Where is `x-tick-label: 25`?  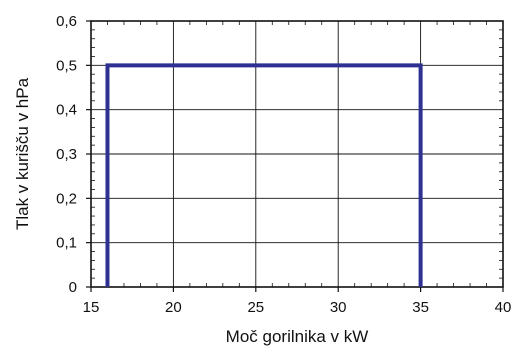
x-tick-label: 25 is located at coordinates (255, 307).